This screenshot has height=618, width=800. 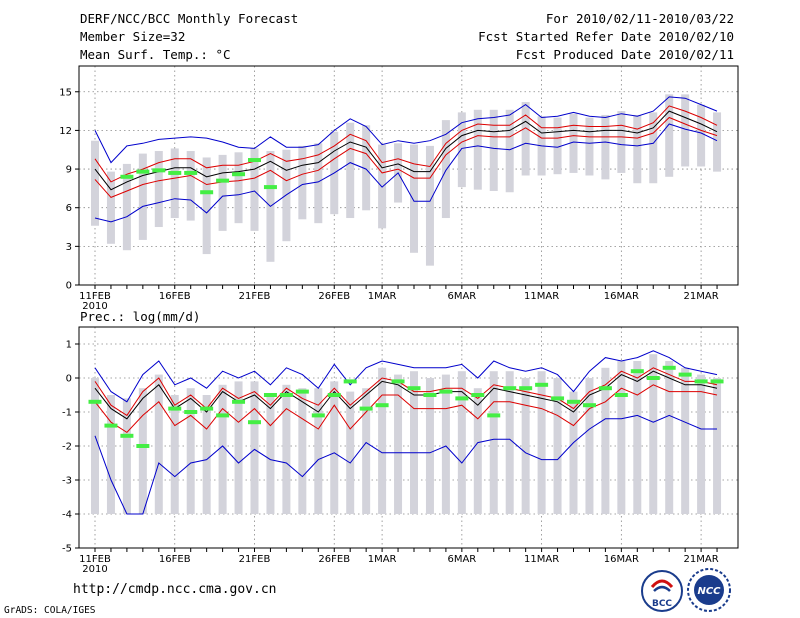 What do you see at coordinates (69, 208) in the screenshot?
I see `temp-ytick-label: 6` at bounding box center [69, 208].